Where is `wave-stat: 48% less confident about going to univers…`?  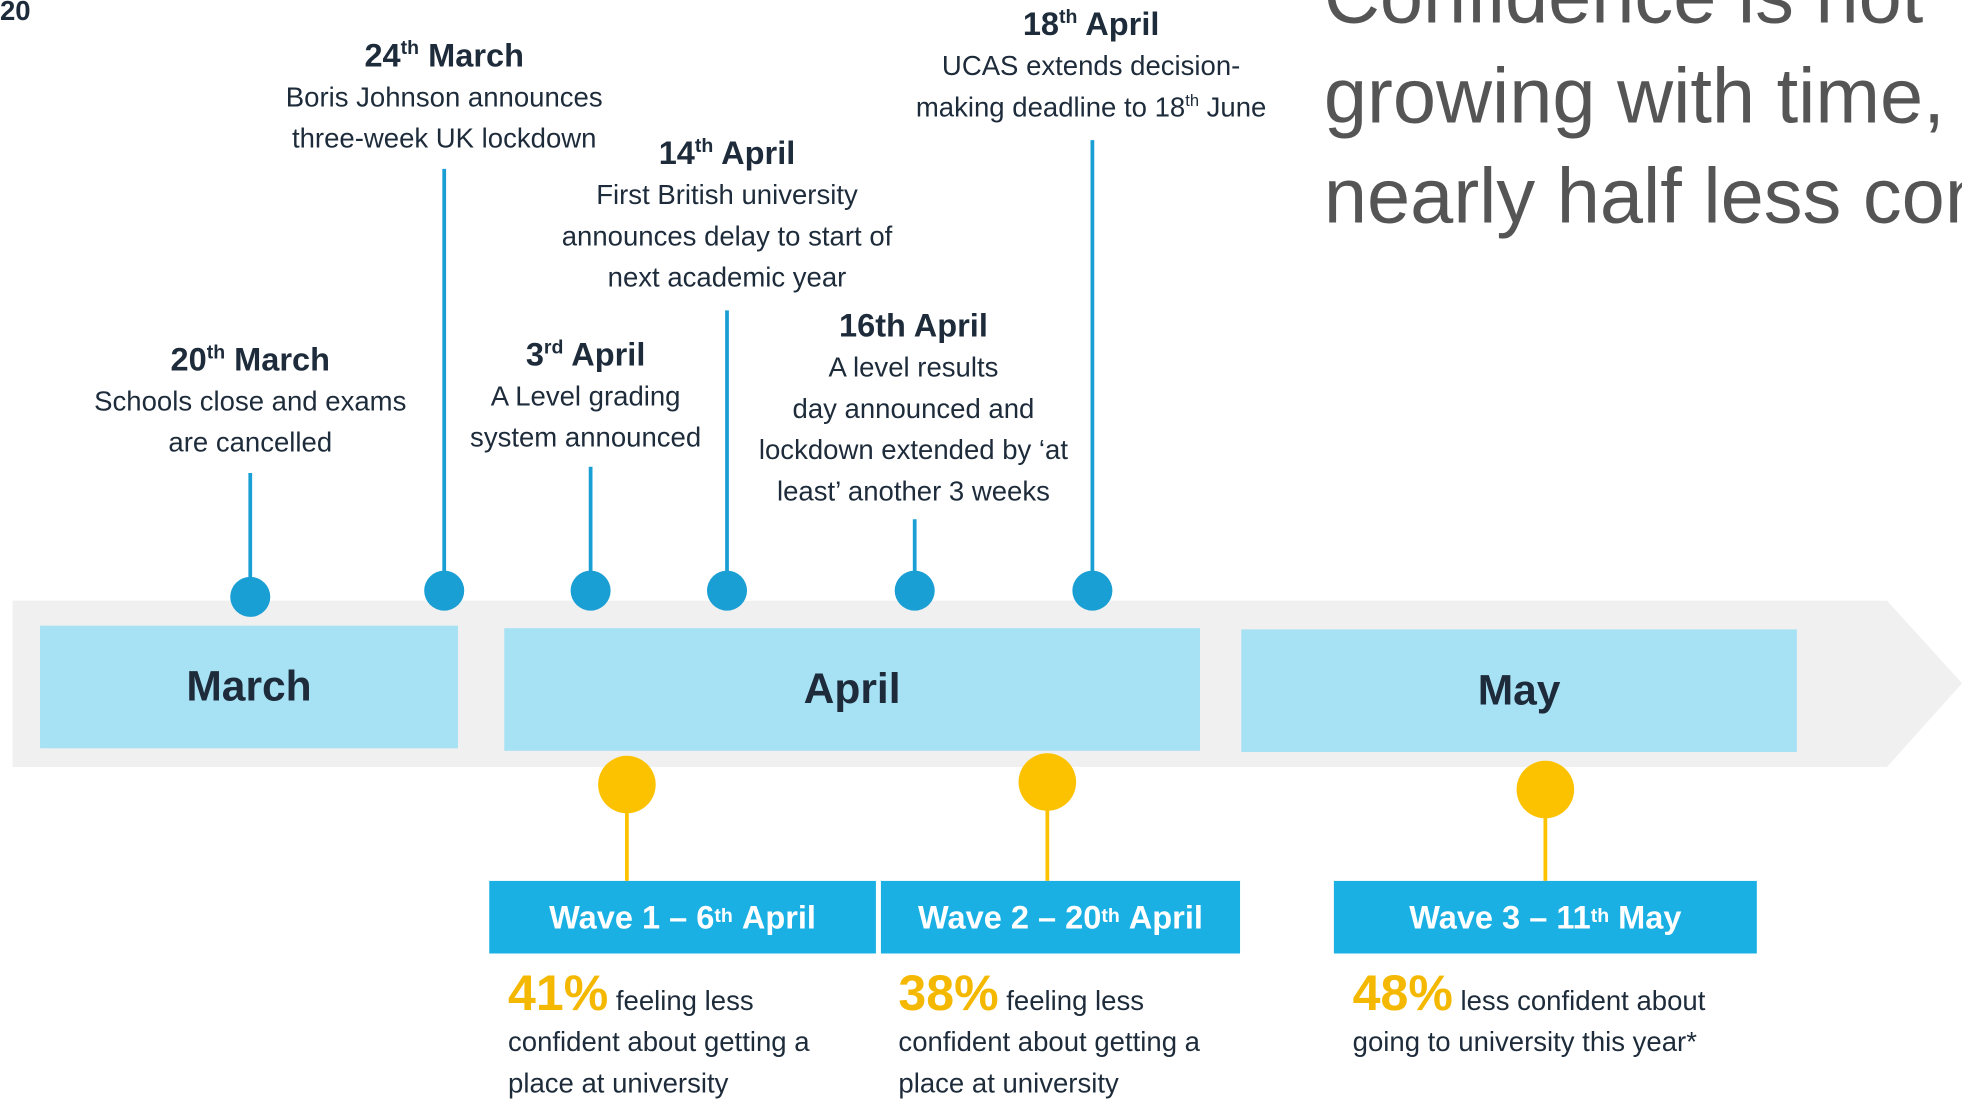
wave-stat: 48% less confident about going to univers… is located at coordinates (1540, 1016).